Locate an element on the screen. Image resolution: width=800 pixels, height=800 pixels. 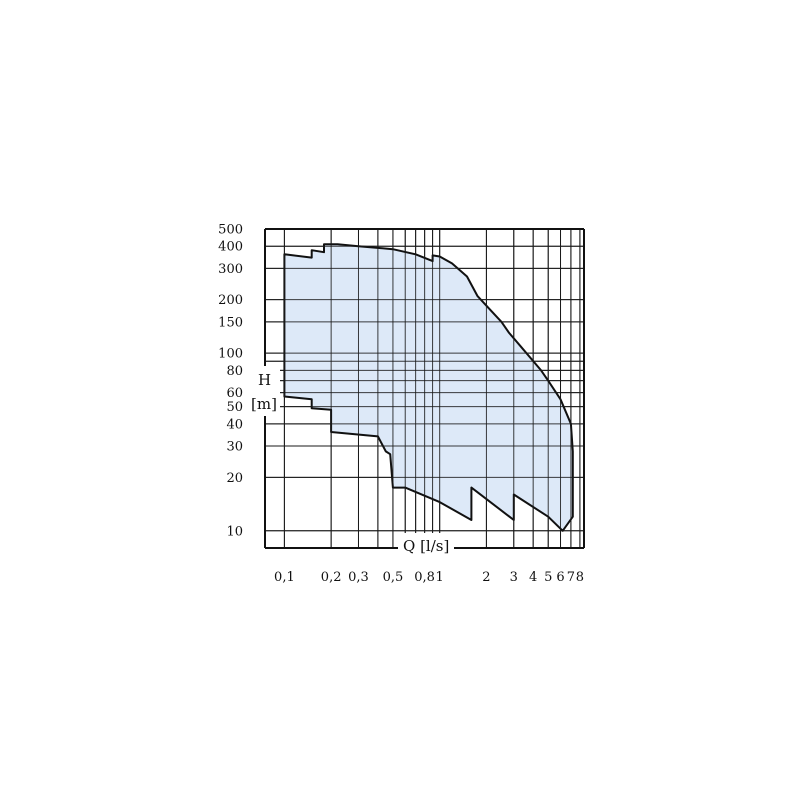
y-tick-label: 40 is located at coordinates (234, 424).